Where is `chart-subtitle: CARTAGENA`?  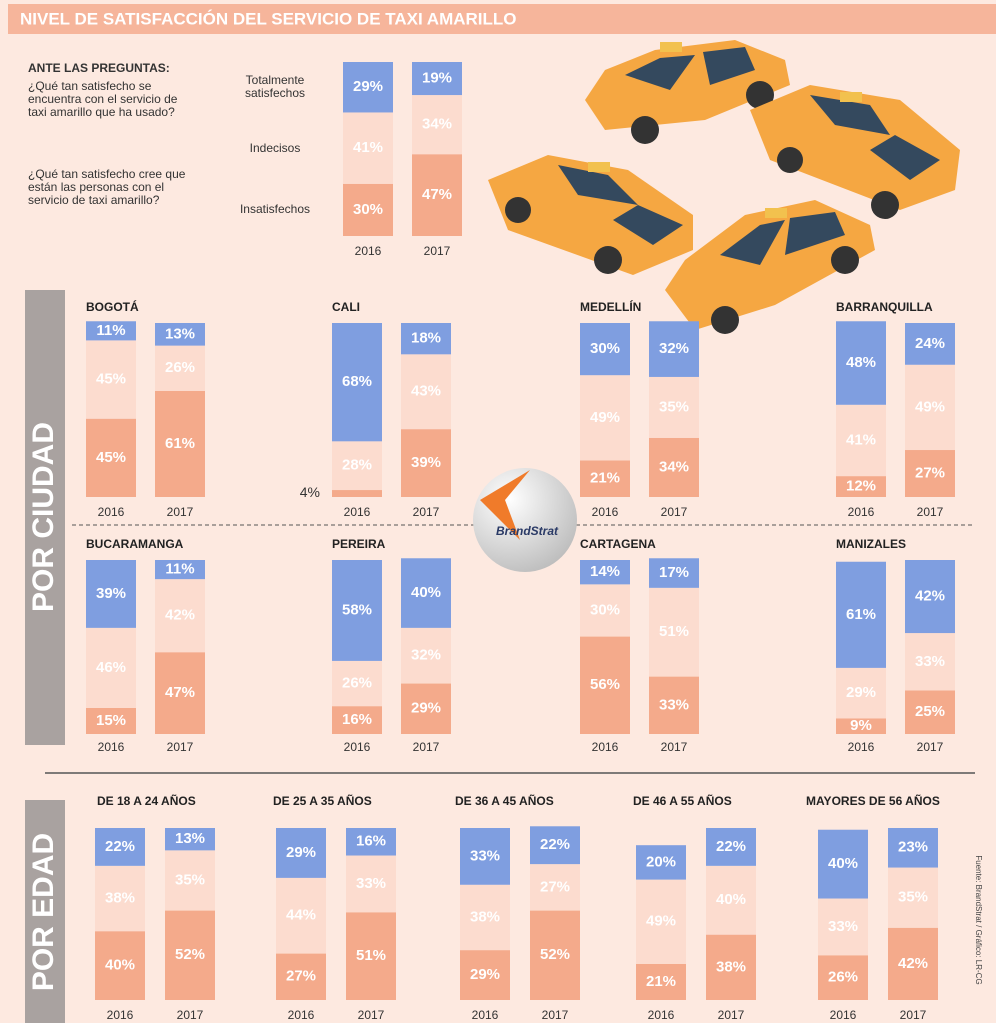 chart-subtitle: CARTAGENA is located at coordinates (618, 544).